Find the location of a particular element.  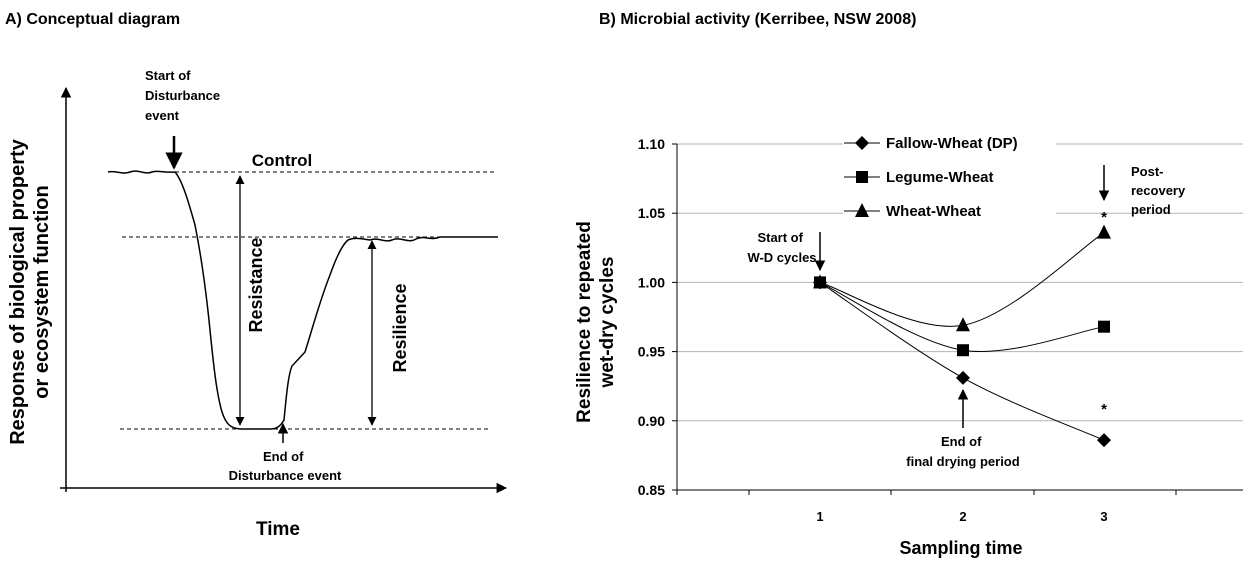

series-wheat-wheat is located at coordinates (962, 278).